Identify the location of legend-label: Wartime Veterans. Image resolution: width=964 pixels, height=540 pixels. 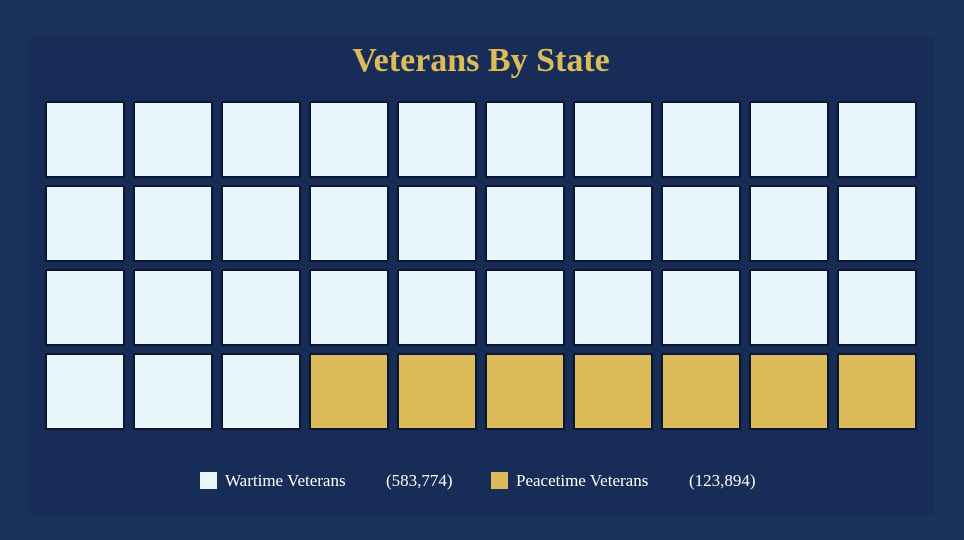
(285, 480).